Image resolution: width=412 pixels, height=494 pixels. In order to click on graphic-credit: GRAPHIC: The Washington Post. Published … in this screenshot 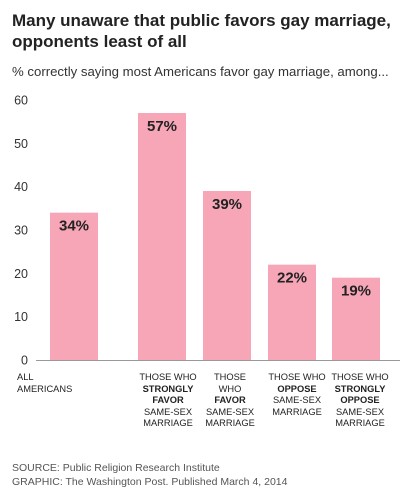, I will do `click(150, 481)`.